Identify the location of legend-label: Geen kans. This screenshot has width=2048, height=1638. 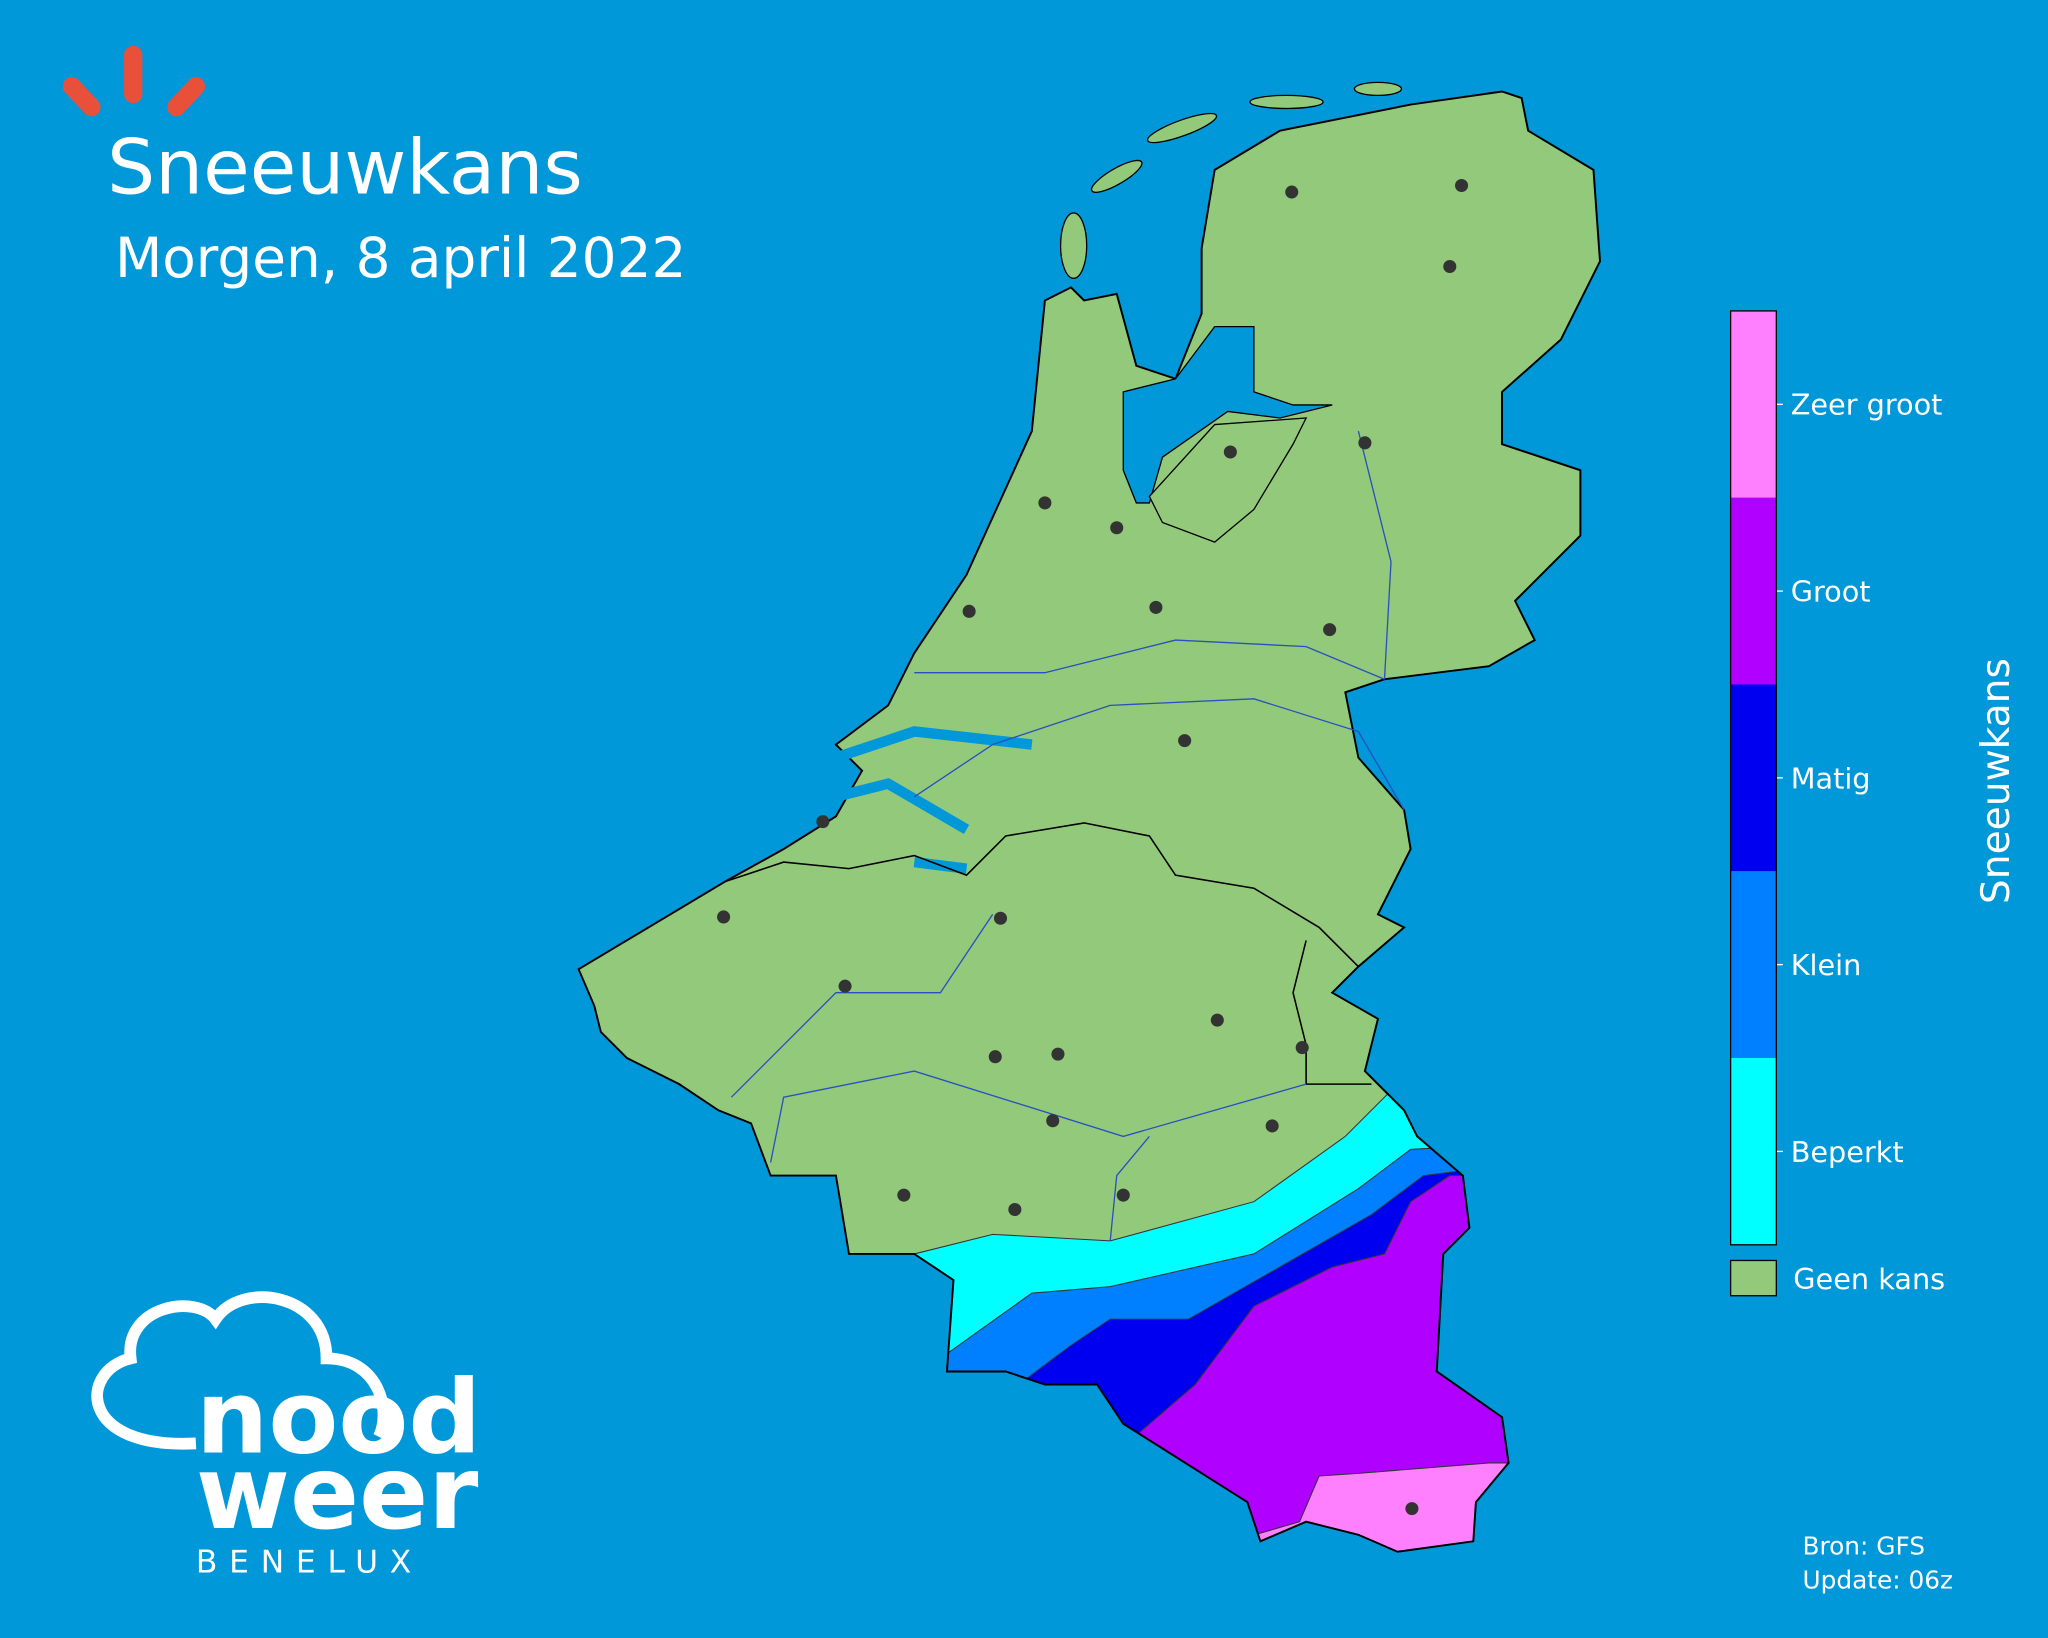
(1869, 1279).